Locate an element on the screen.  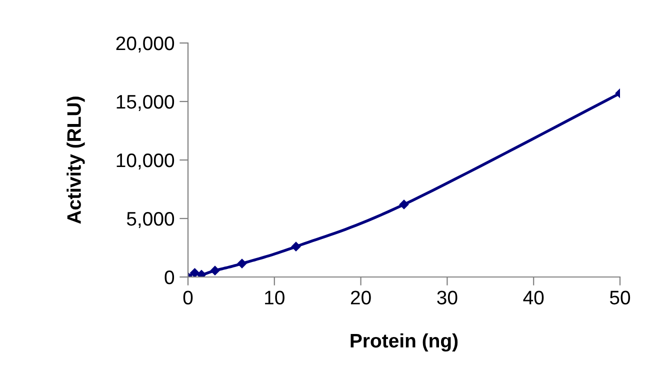
x-tick-label: 20 is located at coordinates (360, 297).